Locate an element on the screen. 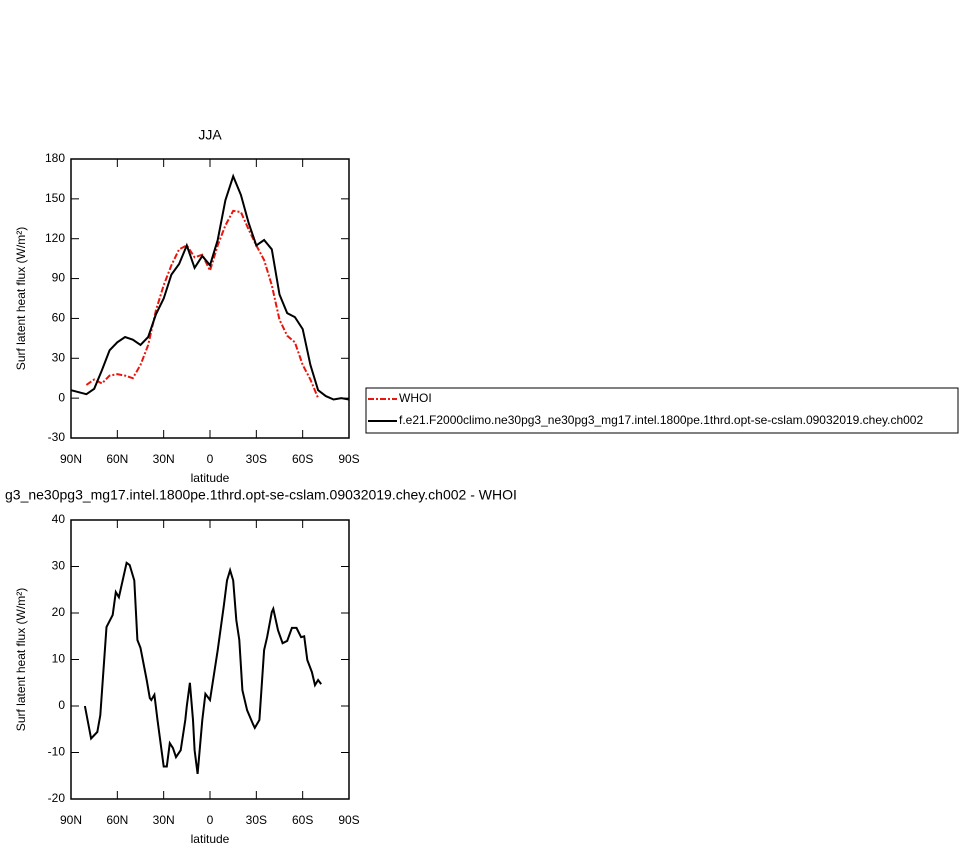 Image resolution: width=972 pixels, height=849 pixels. chart-title: JJA is located at coordinates (210, 135).